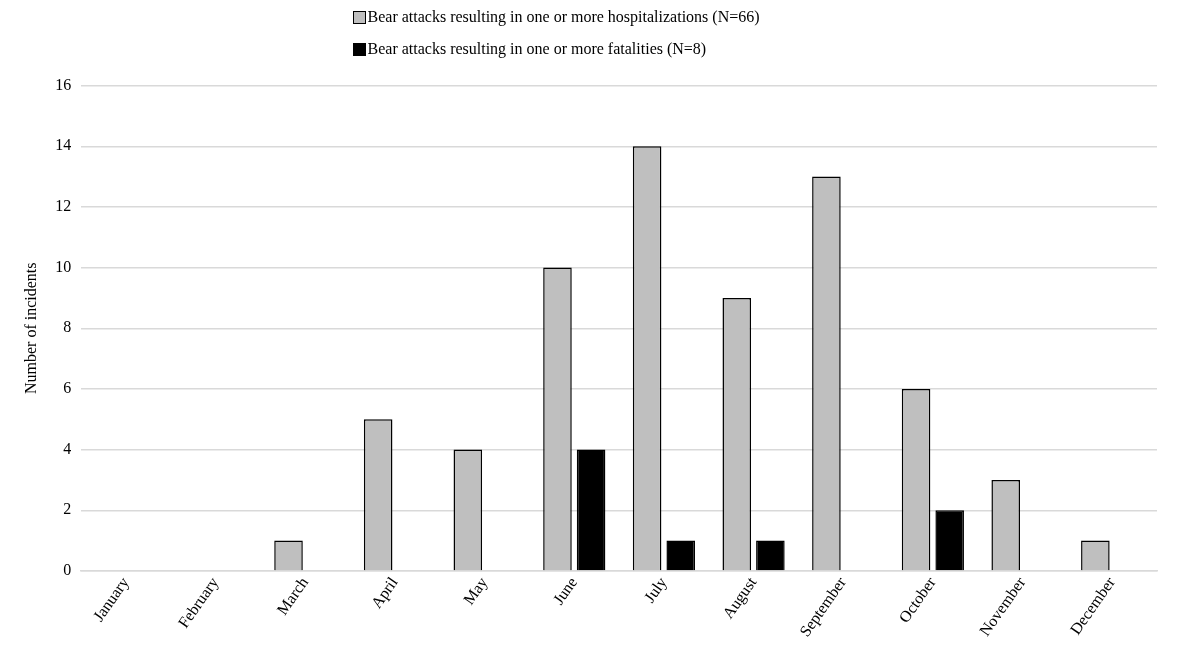 The height and width of the screenshot is (668, 1185). I want to click on legend-label: Bear attacks resulting in one or more fatalities (N=8), so click(537, 49).